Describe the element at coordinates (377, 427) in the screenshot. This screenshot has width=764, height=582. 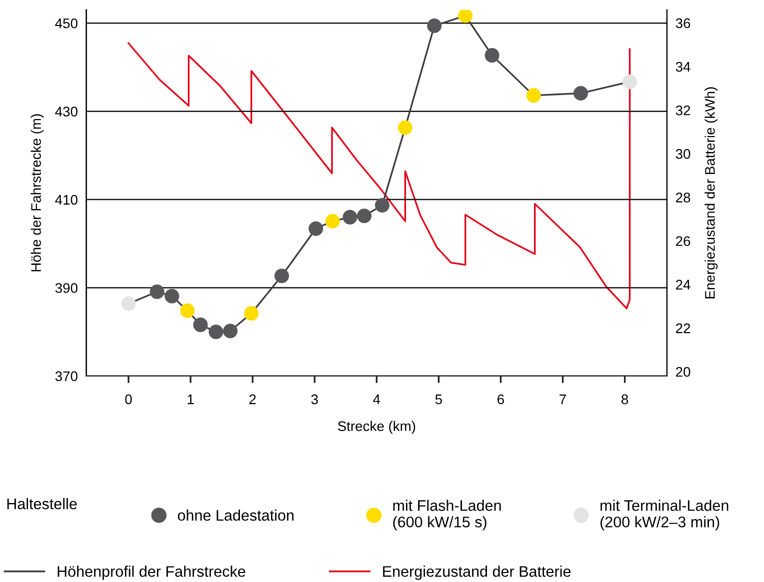
I see `x-axis-title: Strecke (km)` at that location.